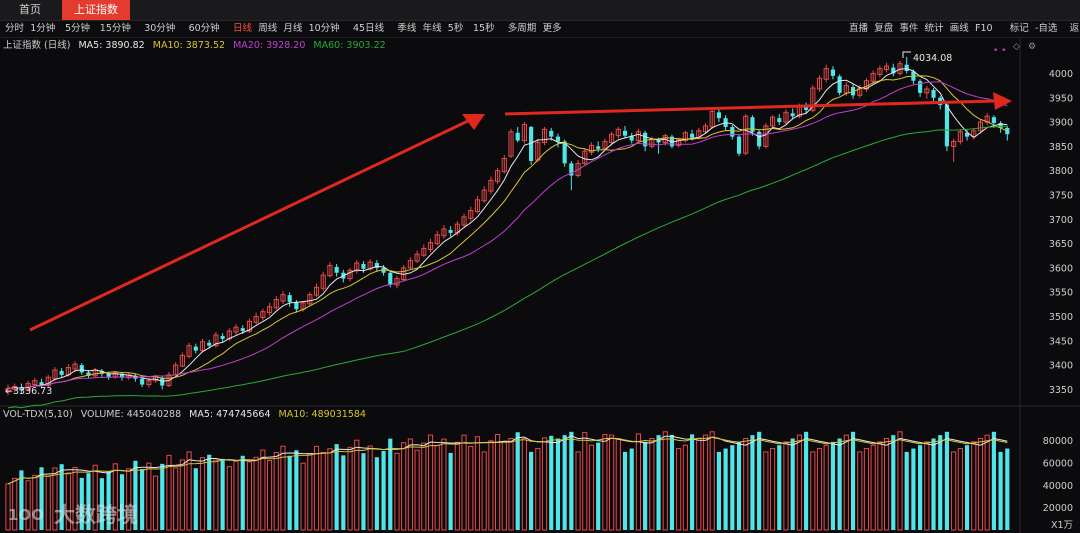 Image resolution: width=1080 pixels, height=533 pixels. I want to click on toolbar-button: 复盘, so click(884, 28).